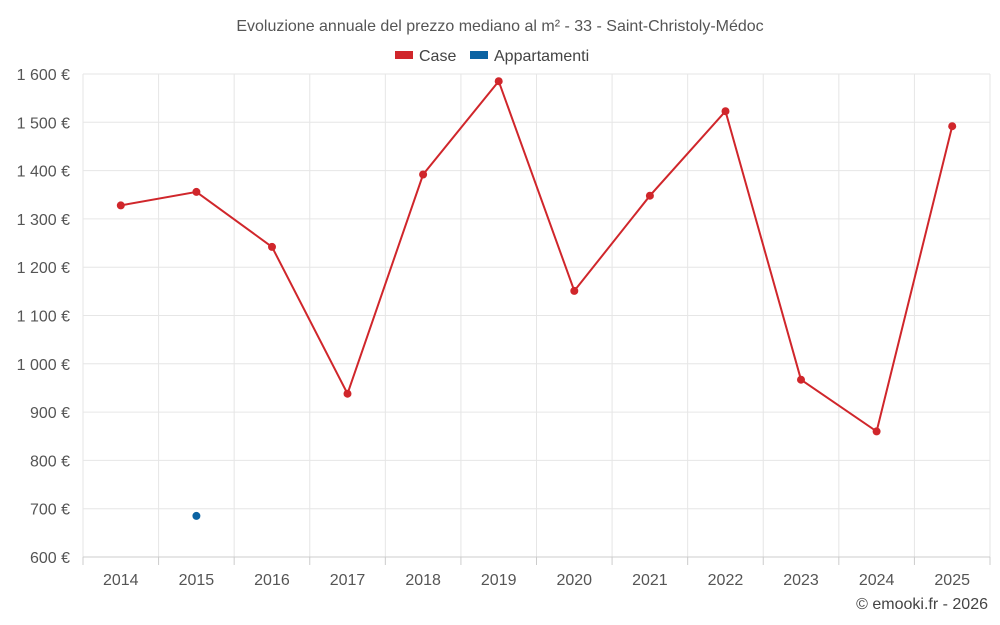  Describe the element at coordinates (404, 55) in the screenshot. I see `legend-swatch-case` at that location.